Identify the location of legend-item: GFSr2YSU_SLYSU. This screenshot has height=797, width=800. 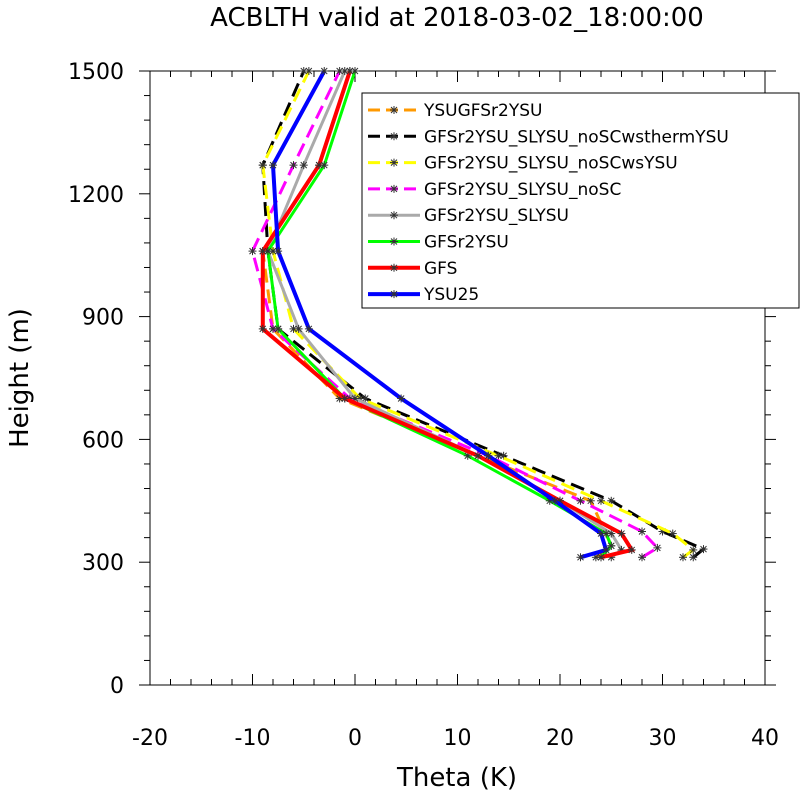
(468, 216).